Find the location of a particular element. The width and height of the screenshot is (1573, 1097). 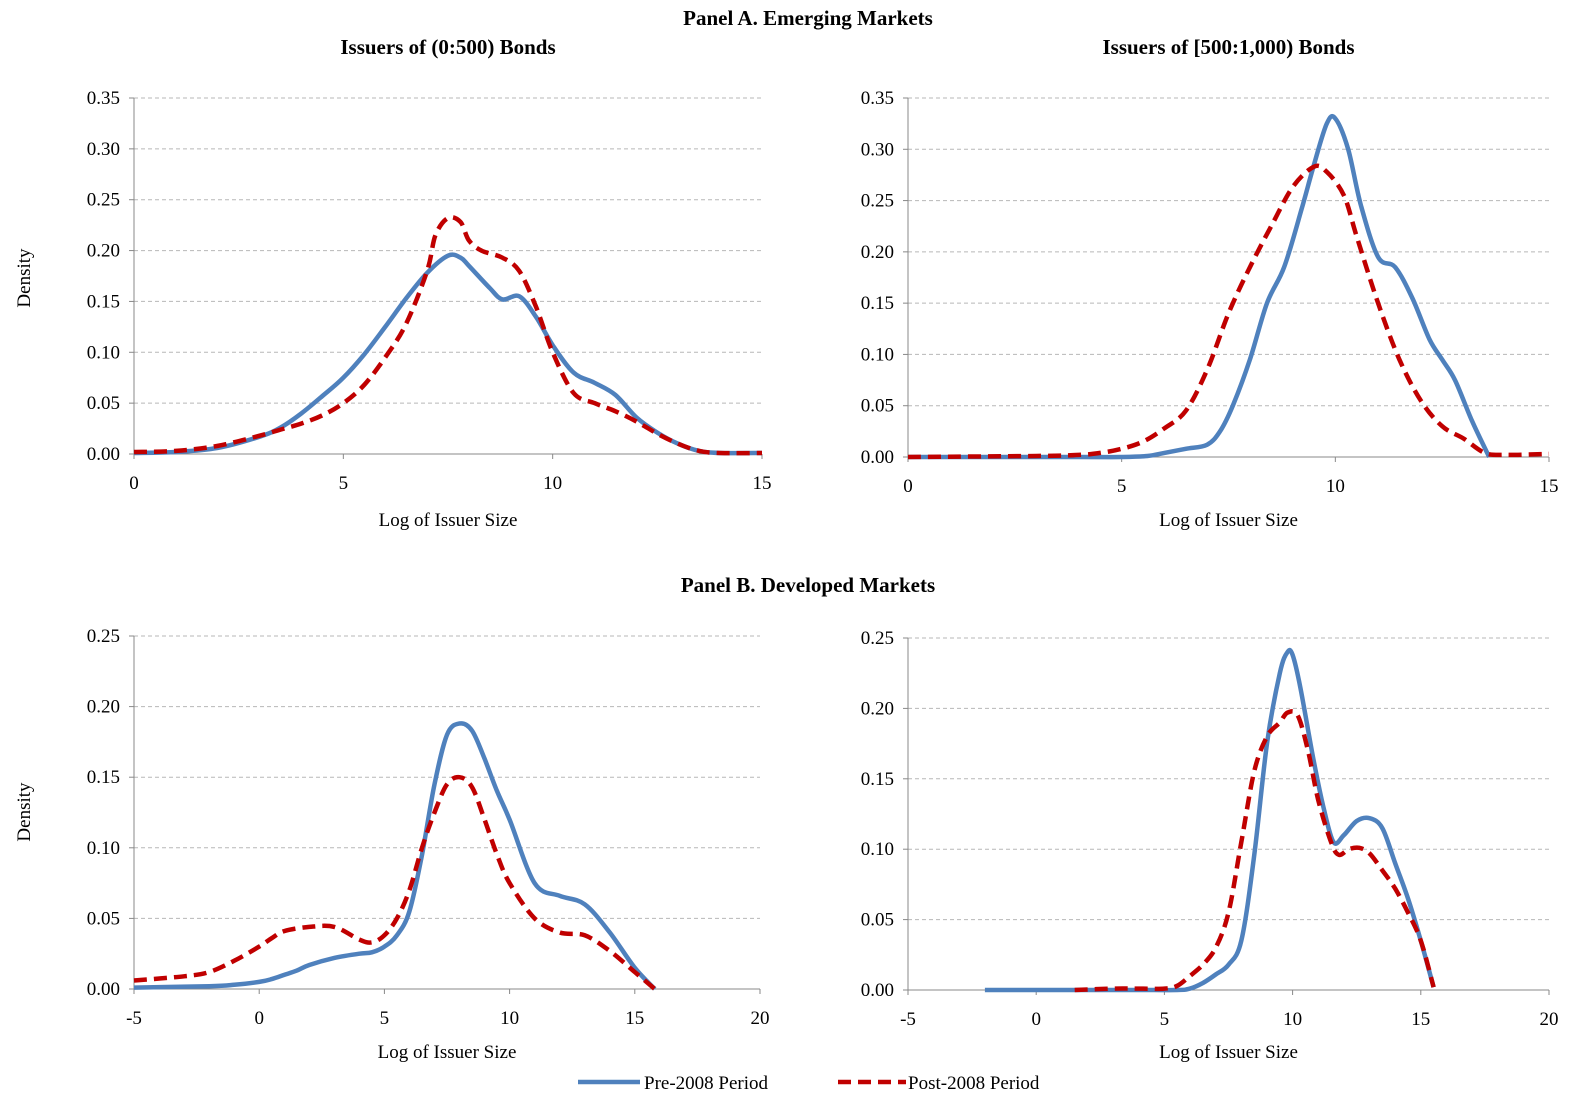

chart-title: Issuers of (0:500) Bonds is located at coordinates (447, 47).